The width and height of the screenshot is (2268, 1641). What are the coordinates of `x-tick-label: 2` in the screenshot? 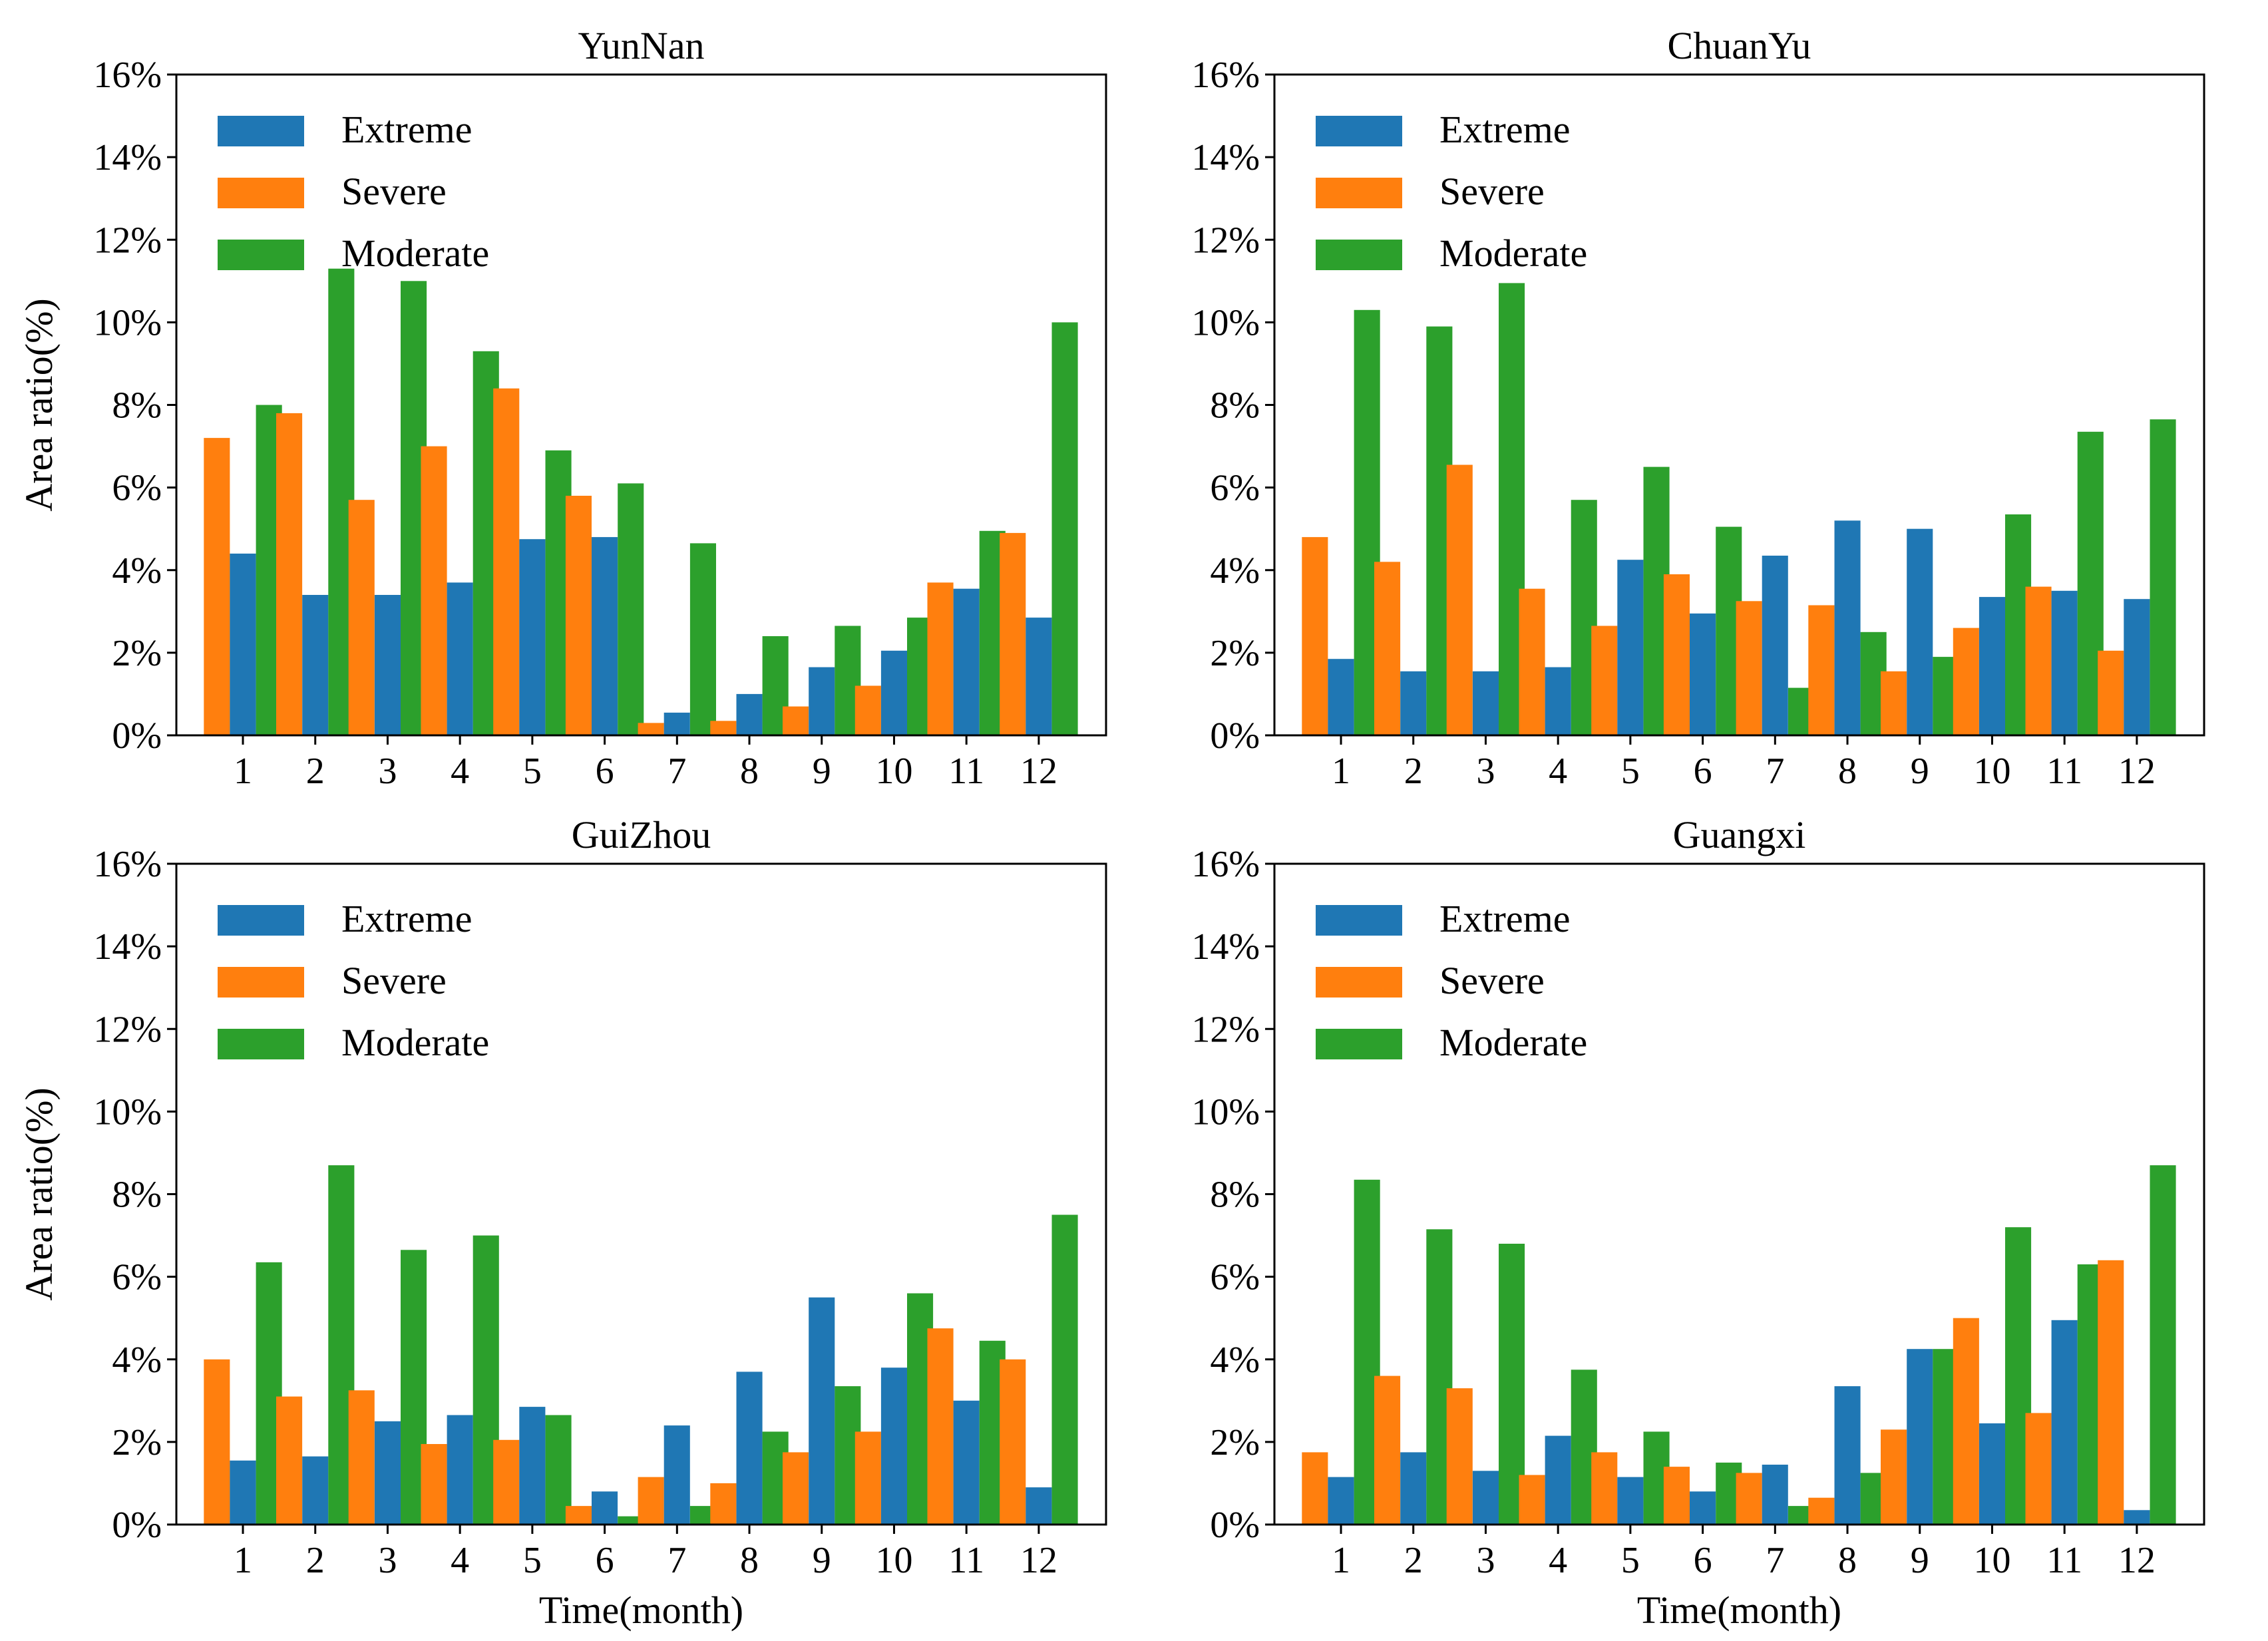 It's located at (1413, 772).